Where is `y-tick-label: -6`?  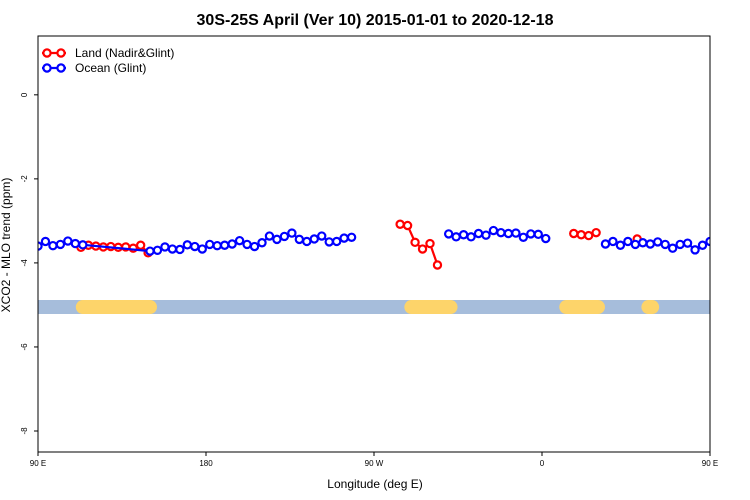 y-tick-label: -6 is located at coordinates (24, 347).